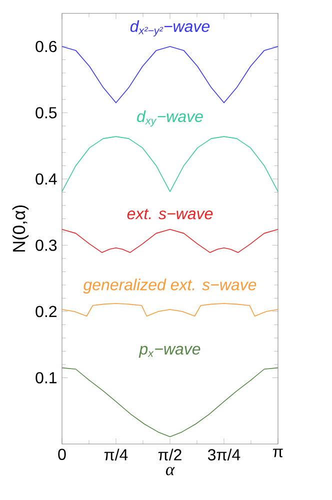 Image resolution: width=332 pixels, height=500 pixels. Describe the element at coordinates (116, 454) in the screenshot. I see `x-tick-label: π/4` at that location.